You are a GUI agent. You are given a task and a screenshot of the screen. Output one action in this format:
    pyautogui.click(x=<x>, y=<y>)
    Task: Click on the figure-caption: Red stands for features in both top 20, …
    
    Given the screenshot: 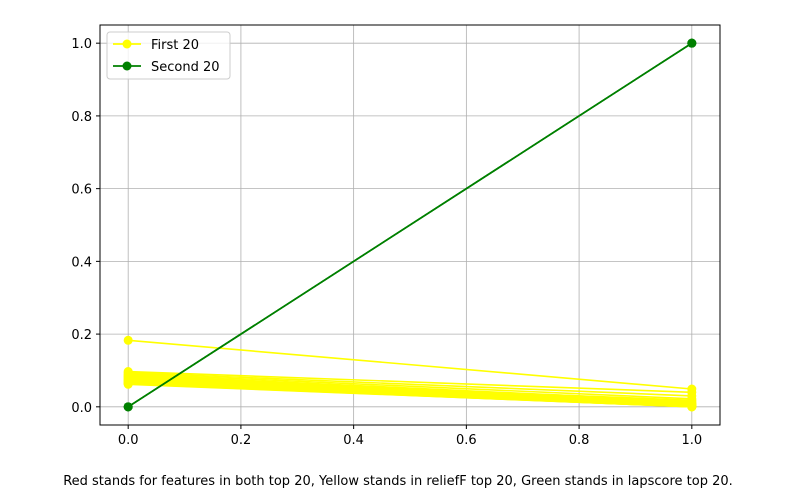 What is the action you would take?
    pyautogui.click(x=398, y=481)
    